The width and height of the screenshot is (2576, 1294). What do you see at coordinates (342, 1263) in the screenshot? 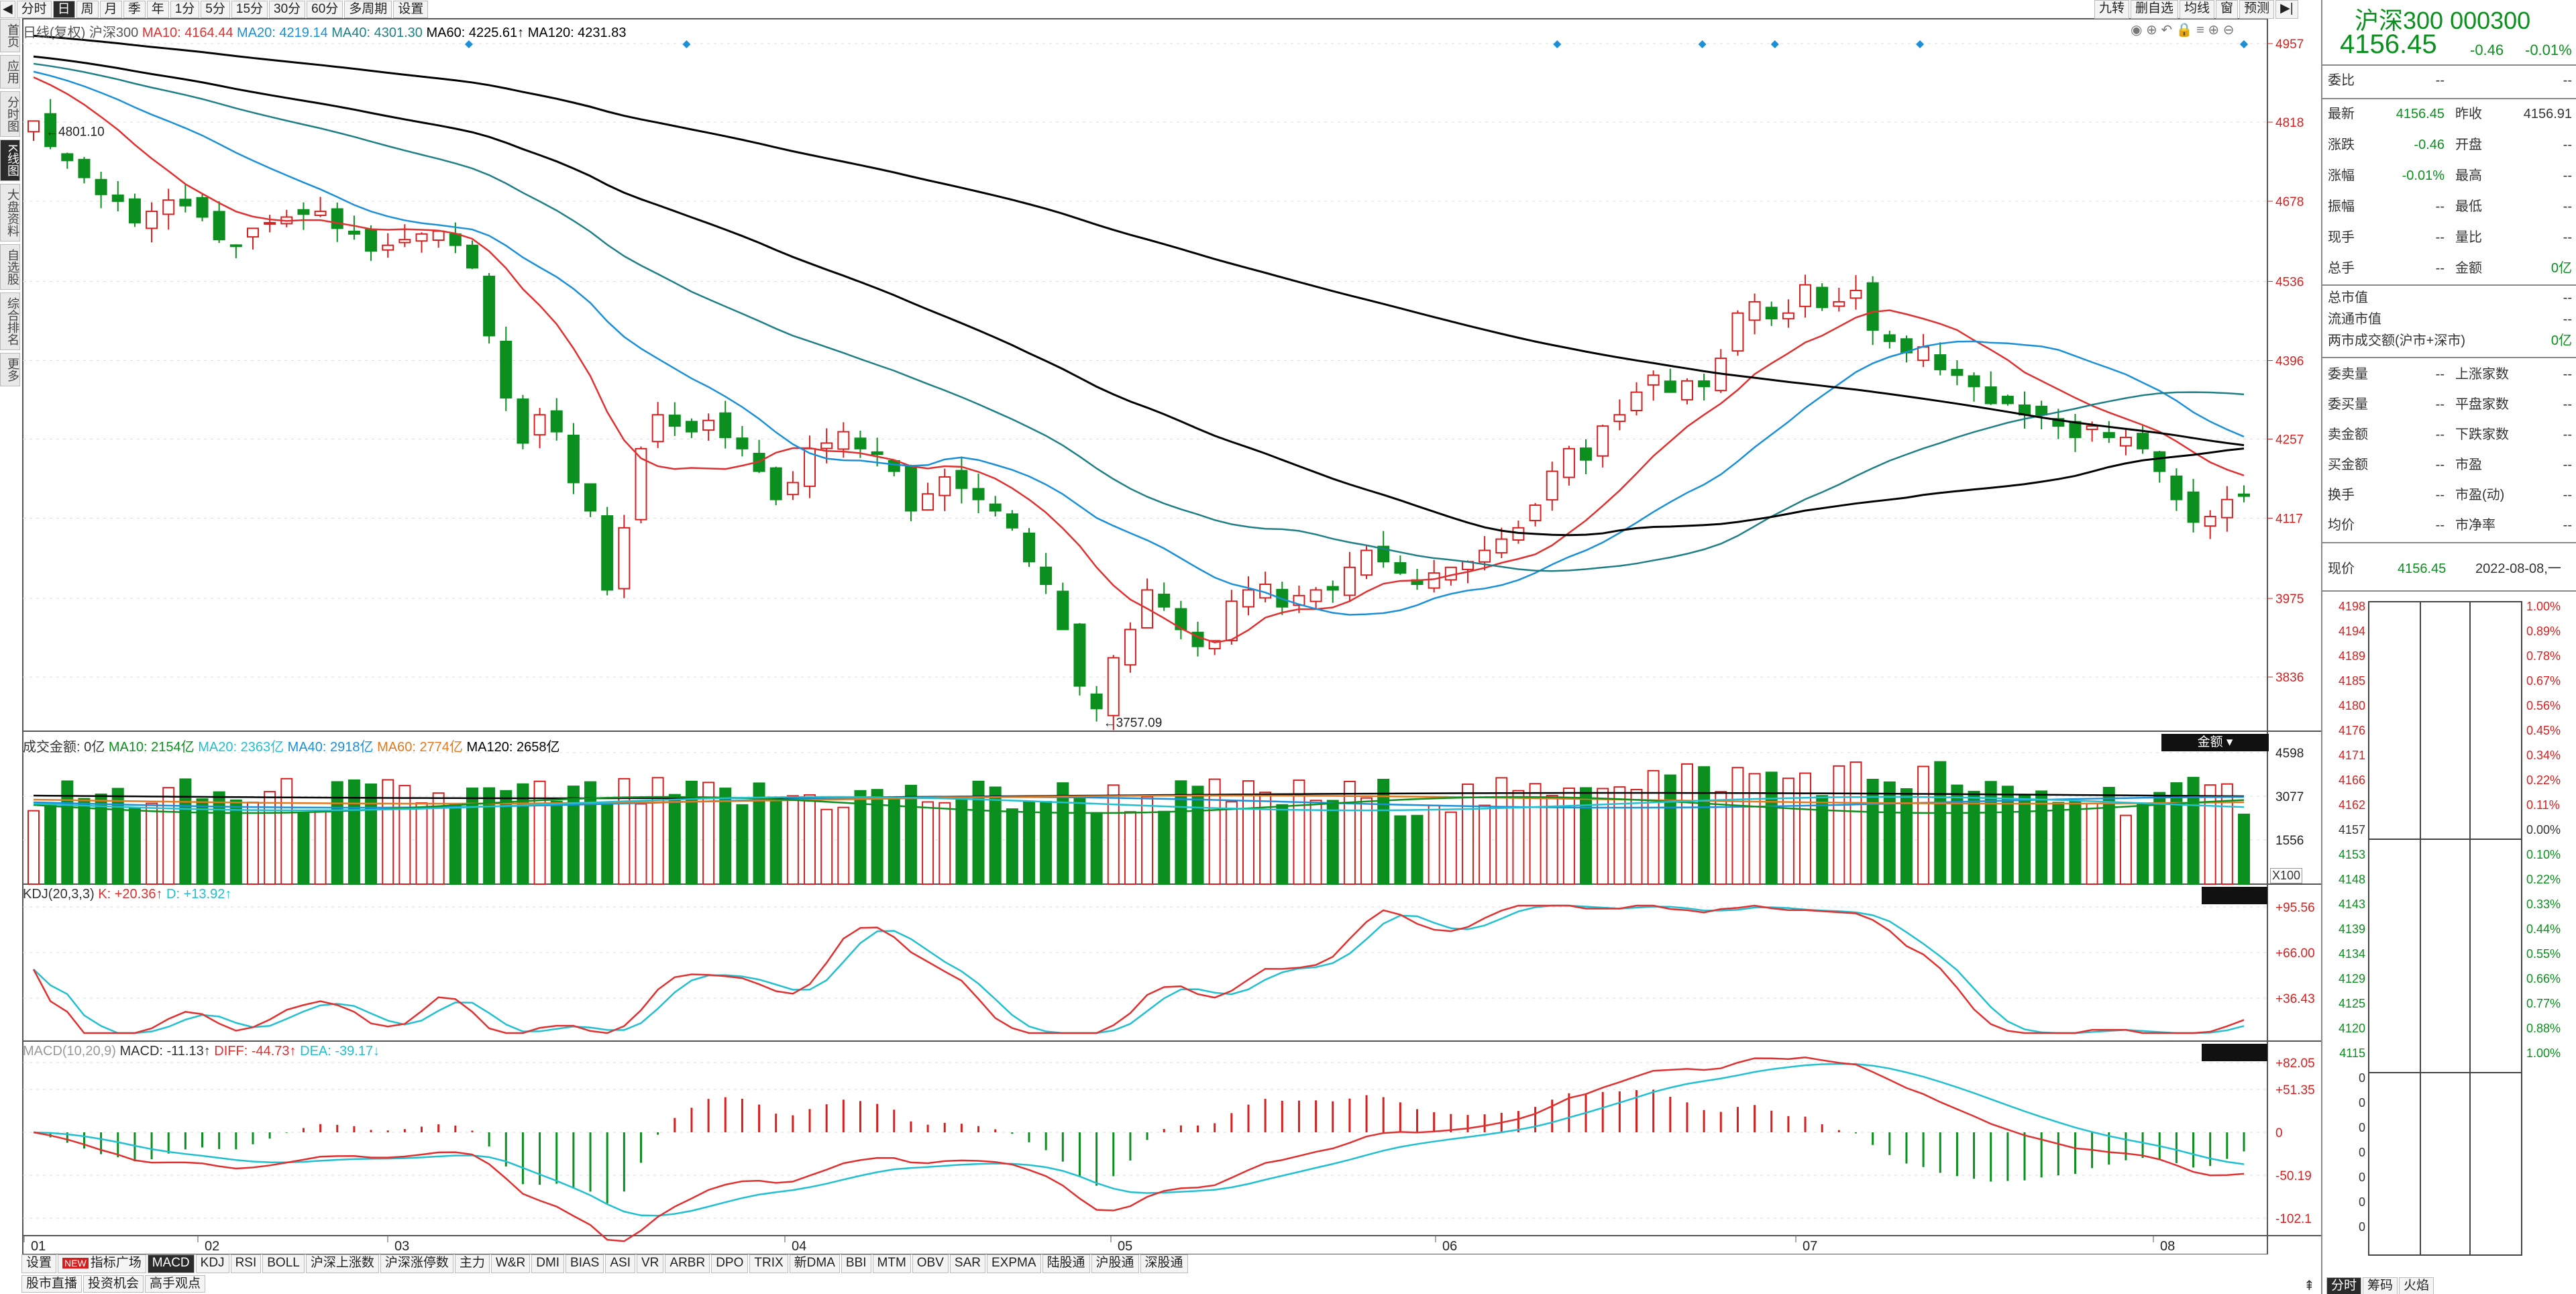
I see `indicator-tab-6: 沪深上涨数` at bounding box center [342, 1263].